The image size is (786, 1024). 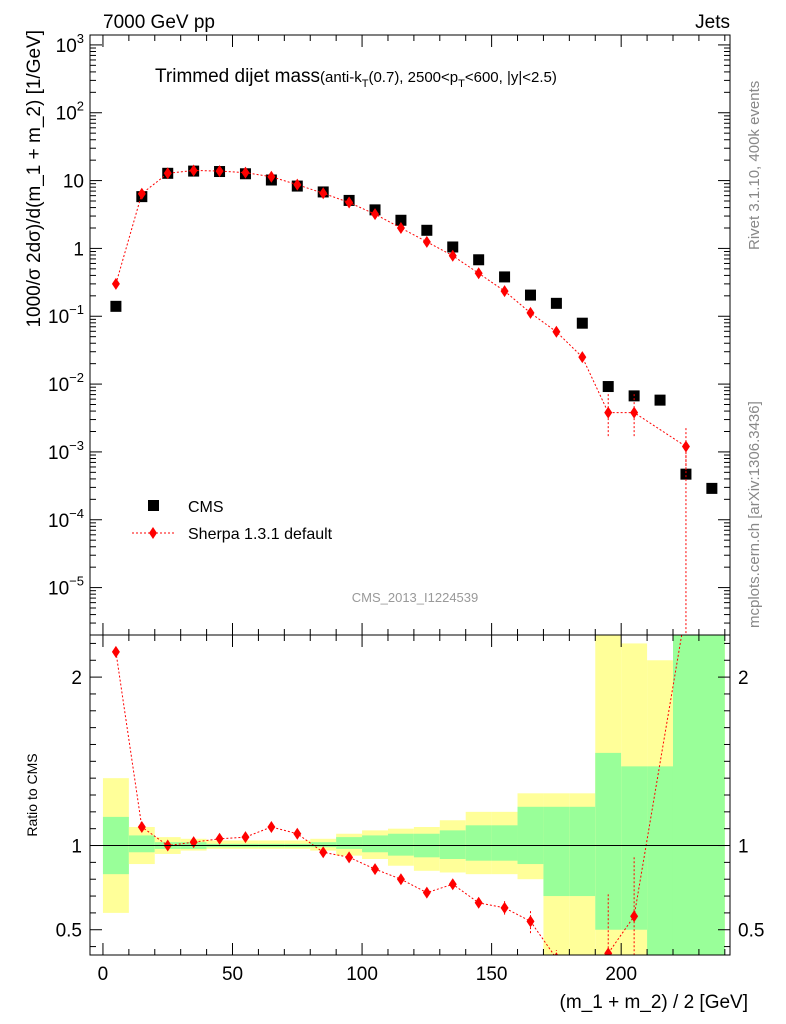 I want to click on subtitle-part-2: (0.7), 2500<p, so click(x=413, y=77).